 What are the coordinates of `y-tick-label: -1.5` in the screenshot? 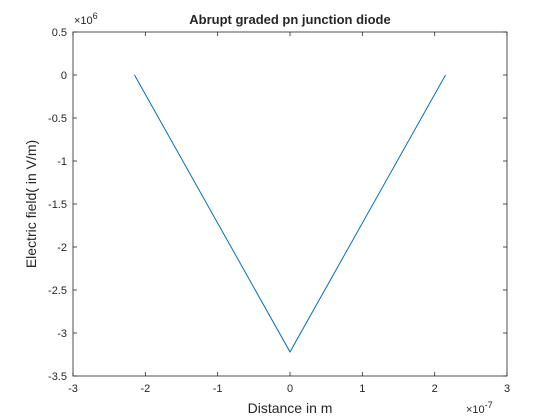 It's located at (57, 205).